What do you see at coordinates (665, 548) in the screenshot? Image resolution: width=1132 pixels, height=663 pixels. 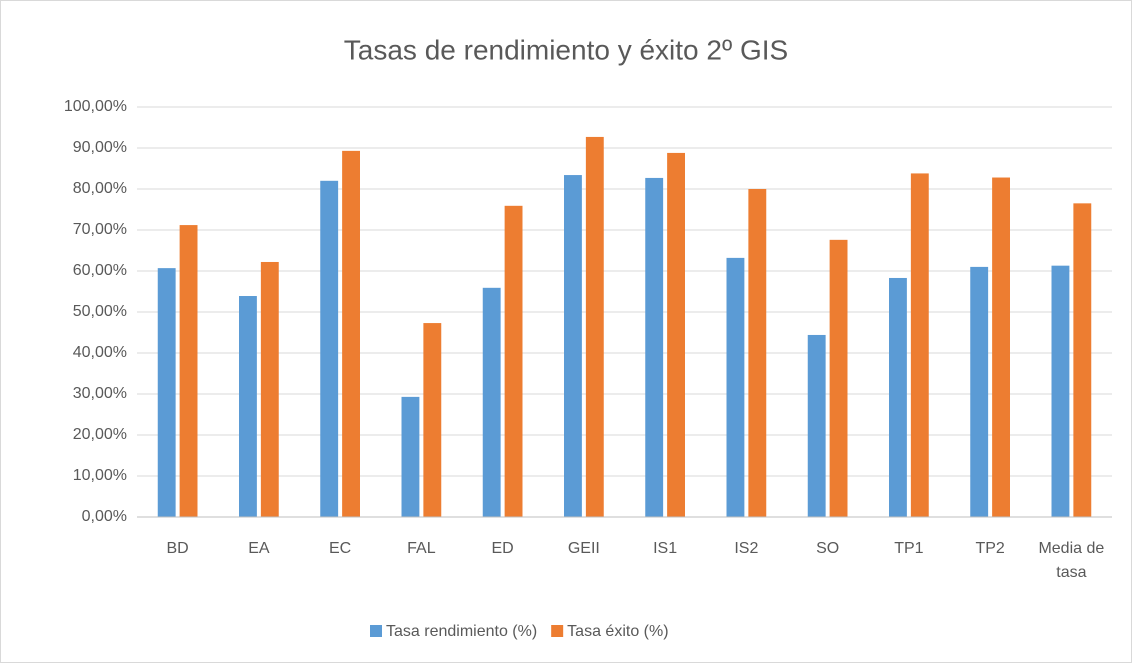 I see `x-tick-label: IS1` at bounding box center [665, 548].